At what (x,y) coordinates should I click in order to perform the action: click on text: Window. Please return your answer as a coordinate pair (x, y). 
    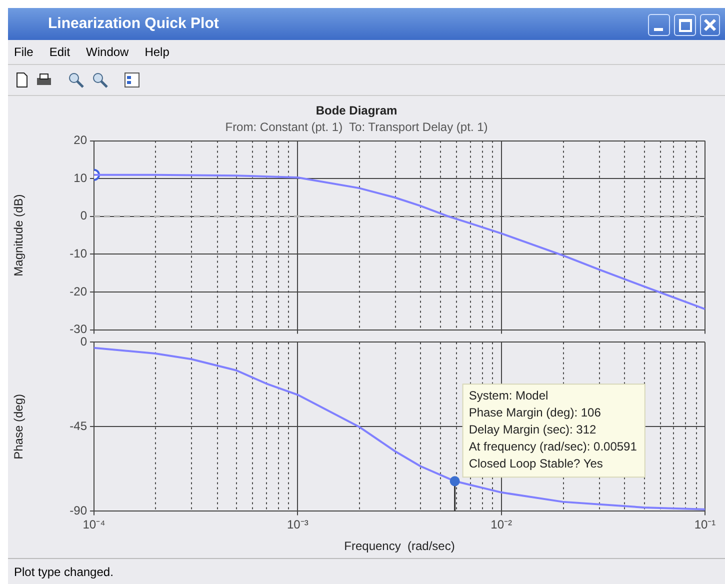
    Looking at the image, I should click on (107, 52).